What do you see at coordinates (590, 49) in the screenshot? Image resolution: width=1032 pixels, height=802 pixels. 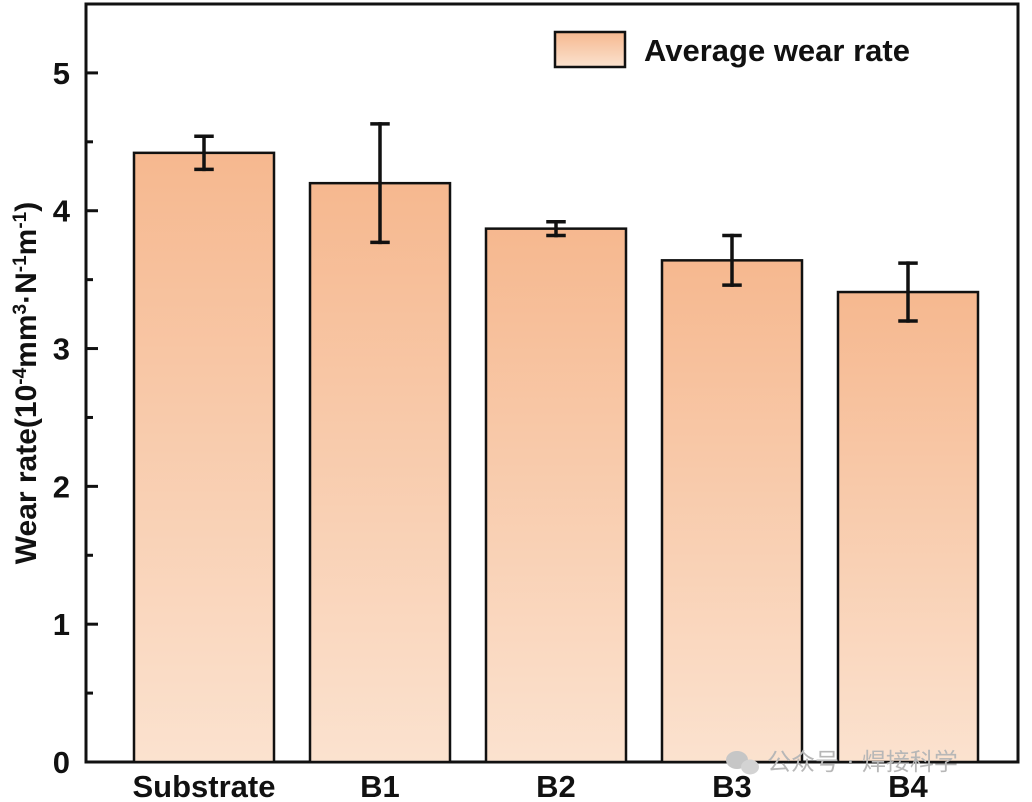 I see `legend-swatch` at bounding box center [590, 49].